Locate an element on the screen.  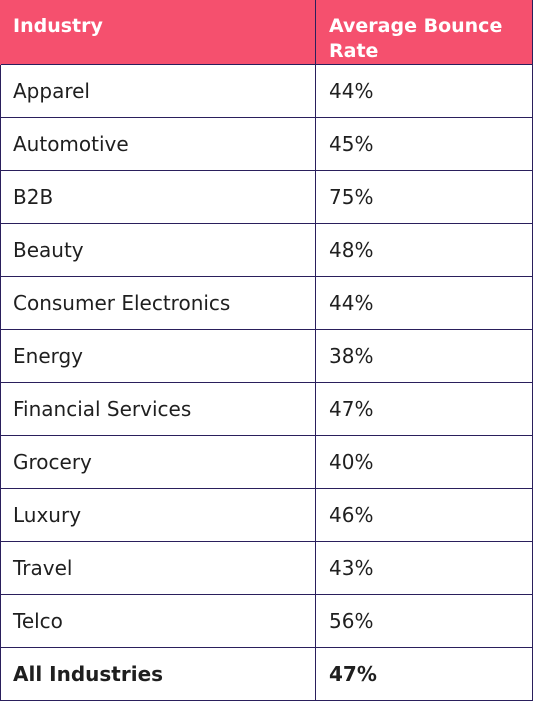
bounce-rate-cell: 43% is located at coordinates (424, 568).